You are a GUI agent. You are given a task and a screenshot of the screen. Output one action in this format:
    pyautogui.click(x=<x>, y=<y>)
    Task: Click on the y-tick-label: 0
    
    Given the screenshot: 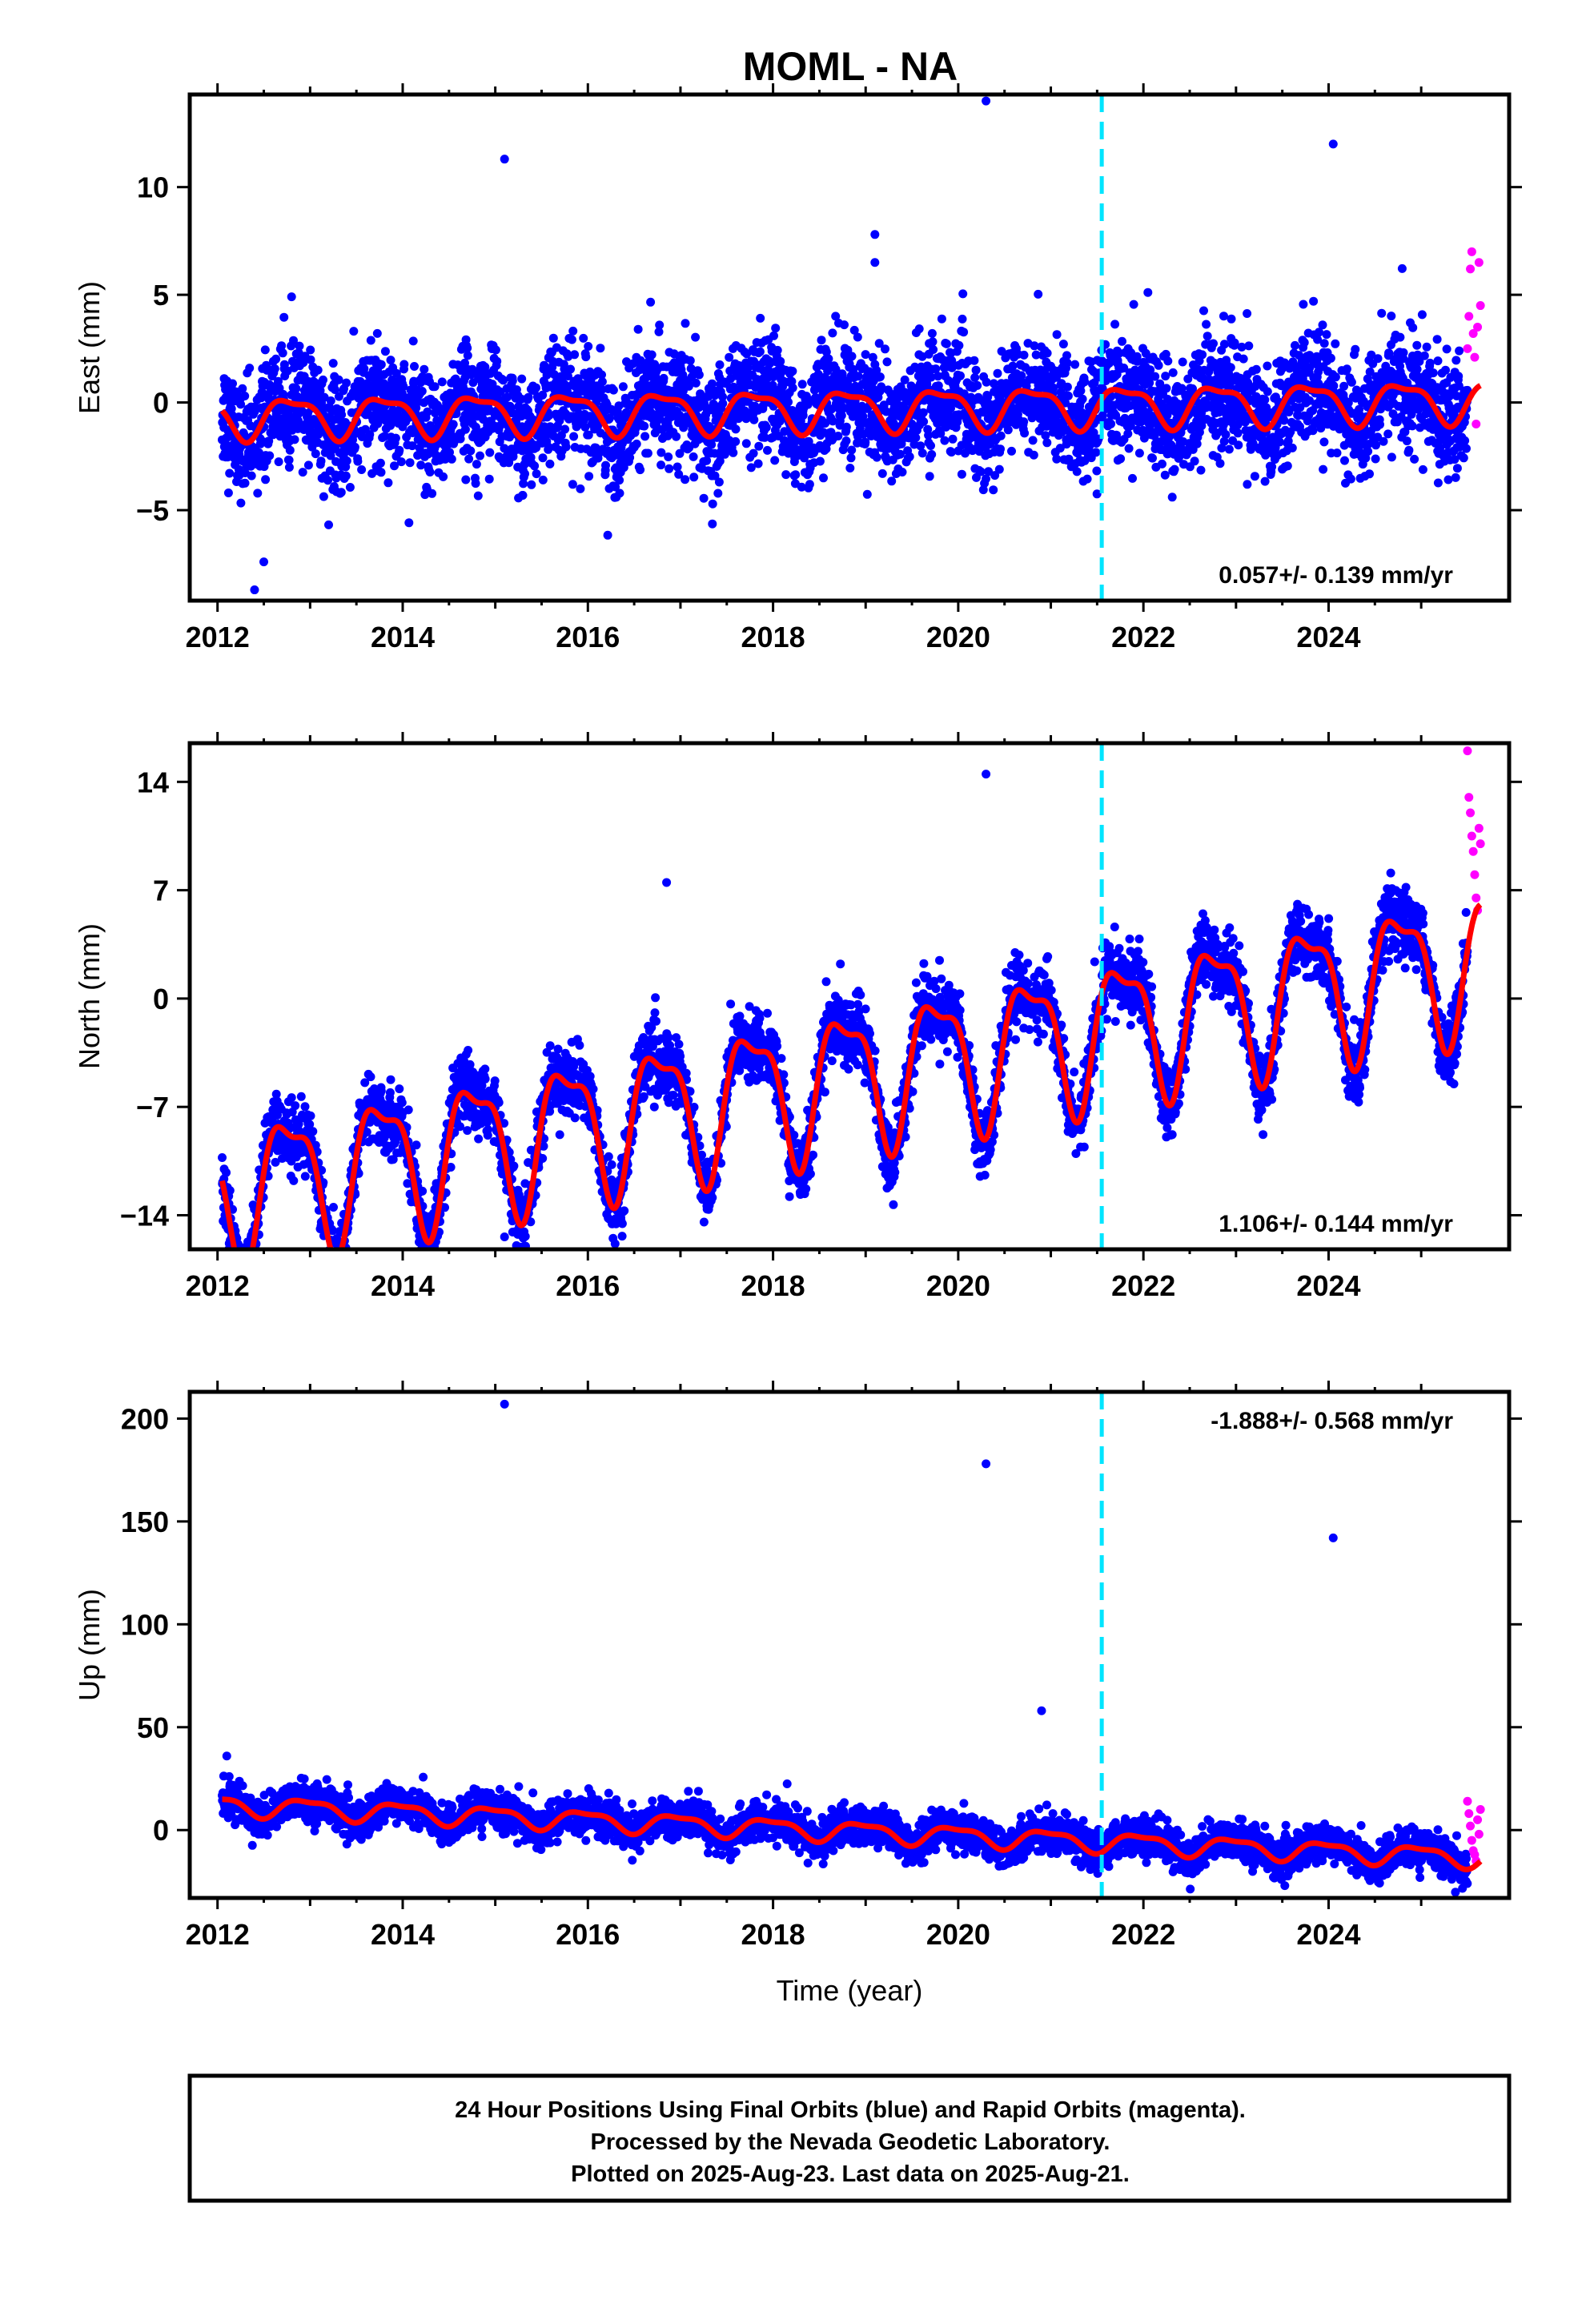 What is the action you would take?
    pyautogui.click(x=161, y=403)
    